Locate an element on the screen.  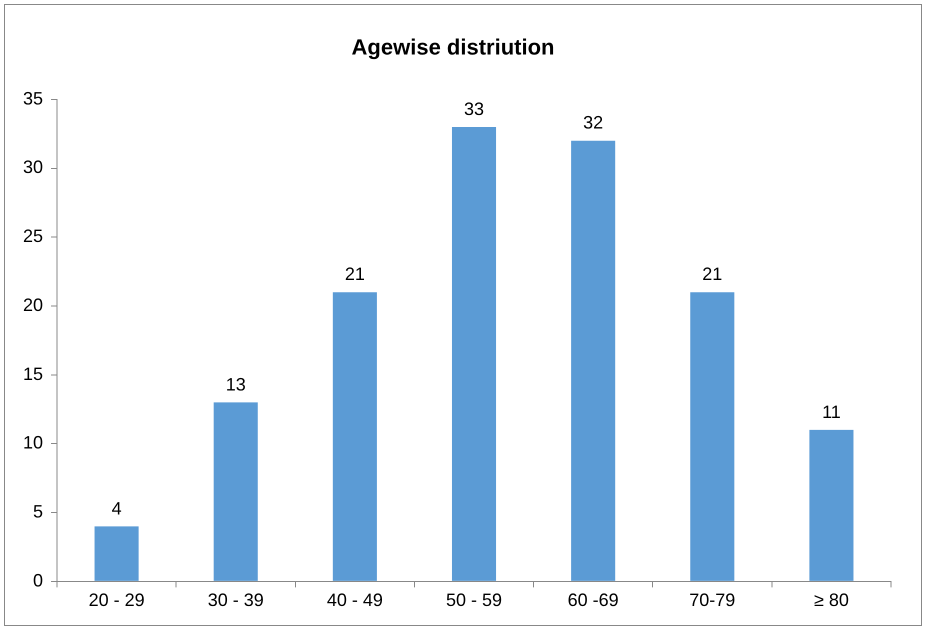
x-tick-label: ≥ 80 is located at coordinates (831, 600).